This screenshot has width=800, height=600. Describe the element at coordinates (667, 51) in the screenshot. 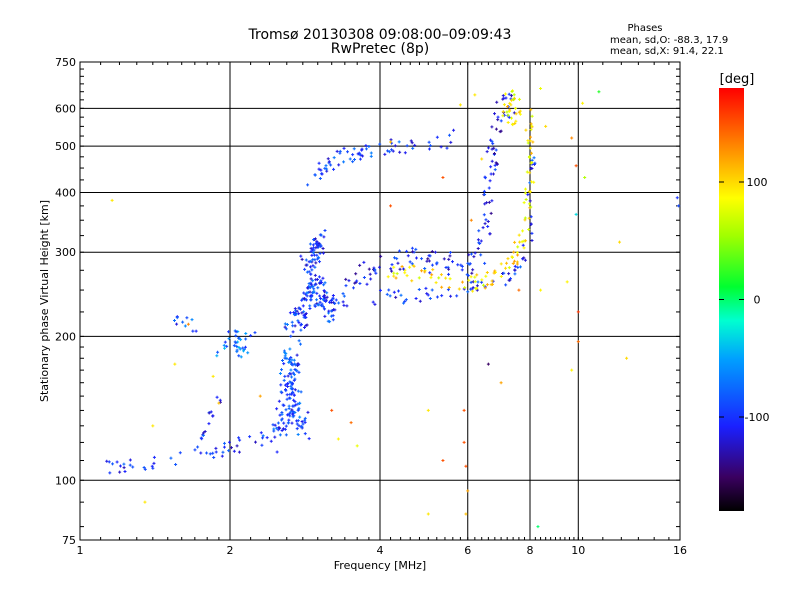

I see `phase-stats-x: mean, sd,X: 91.4, 22.1` at that location.